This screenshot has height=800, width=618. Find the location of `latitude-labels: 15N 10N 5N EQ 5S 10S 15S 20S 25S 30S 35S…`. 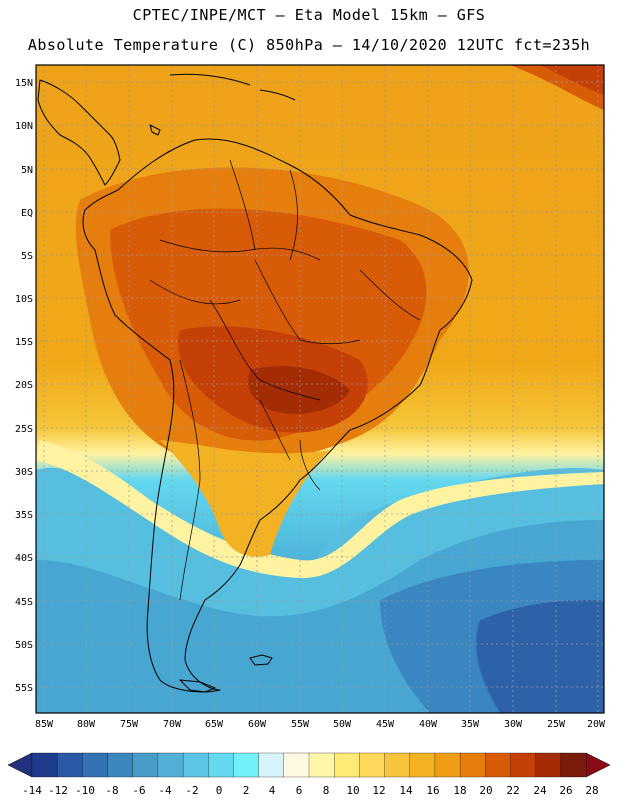

latitude-labels: 15N 10N 5N EQ 5S 10S 15S 20S 25S 30S 35S… is located at coordinates (24, 386).